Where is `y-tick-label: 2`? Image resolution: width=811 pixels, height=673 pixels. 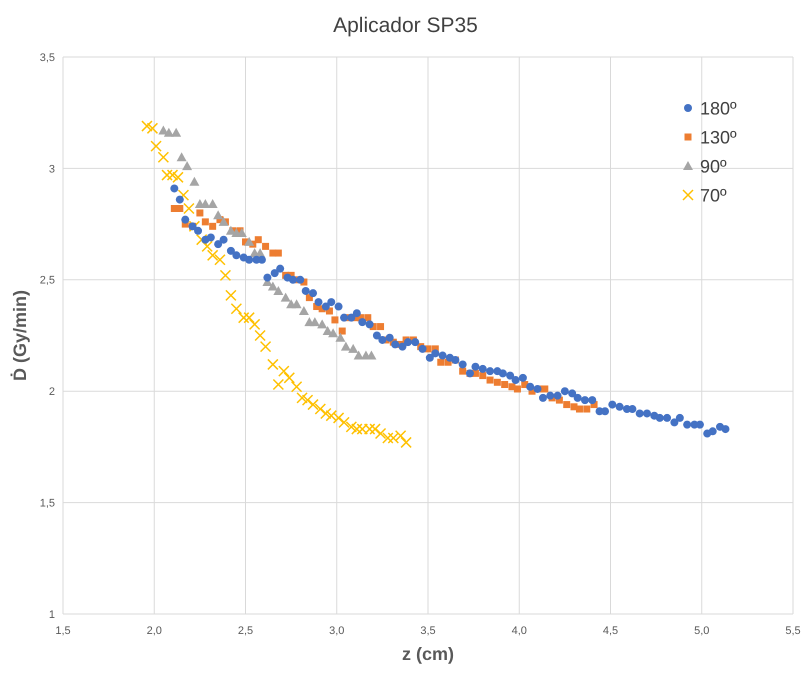 y-tick-label: 2 is located at coordinates (51, 392).